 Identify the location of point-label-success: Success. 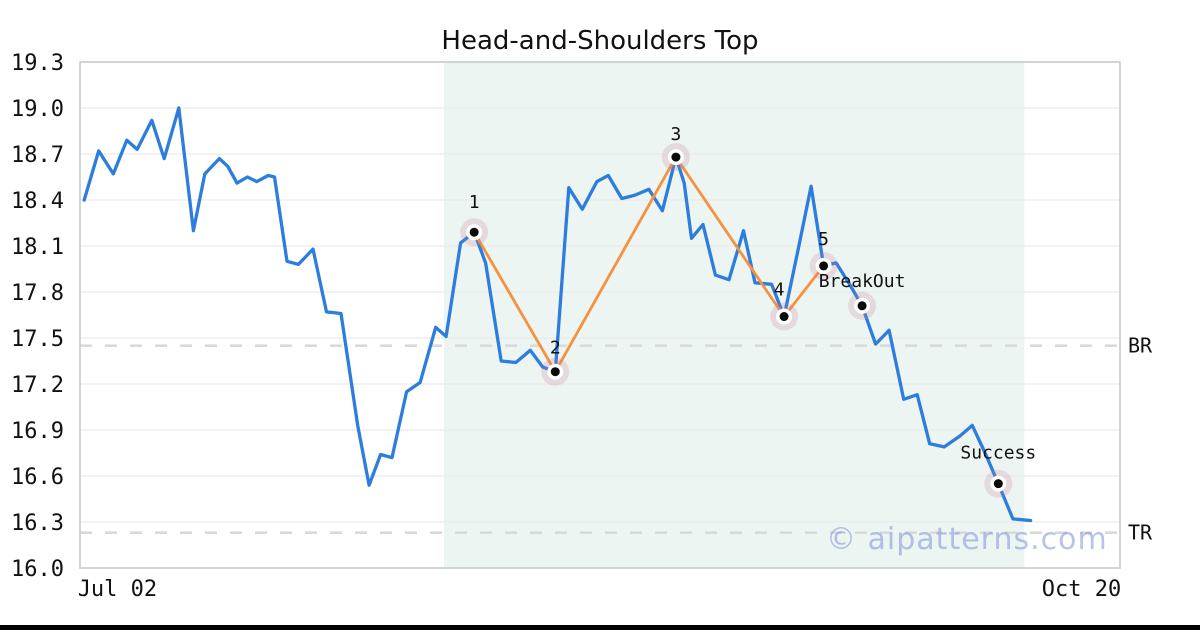
(998, 453).